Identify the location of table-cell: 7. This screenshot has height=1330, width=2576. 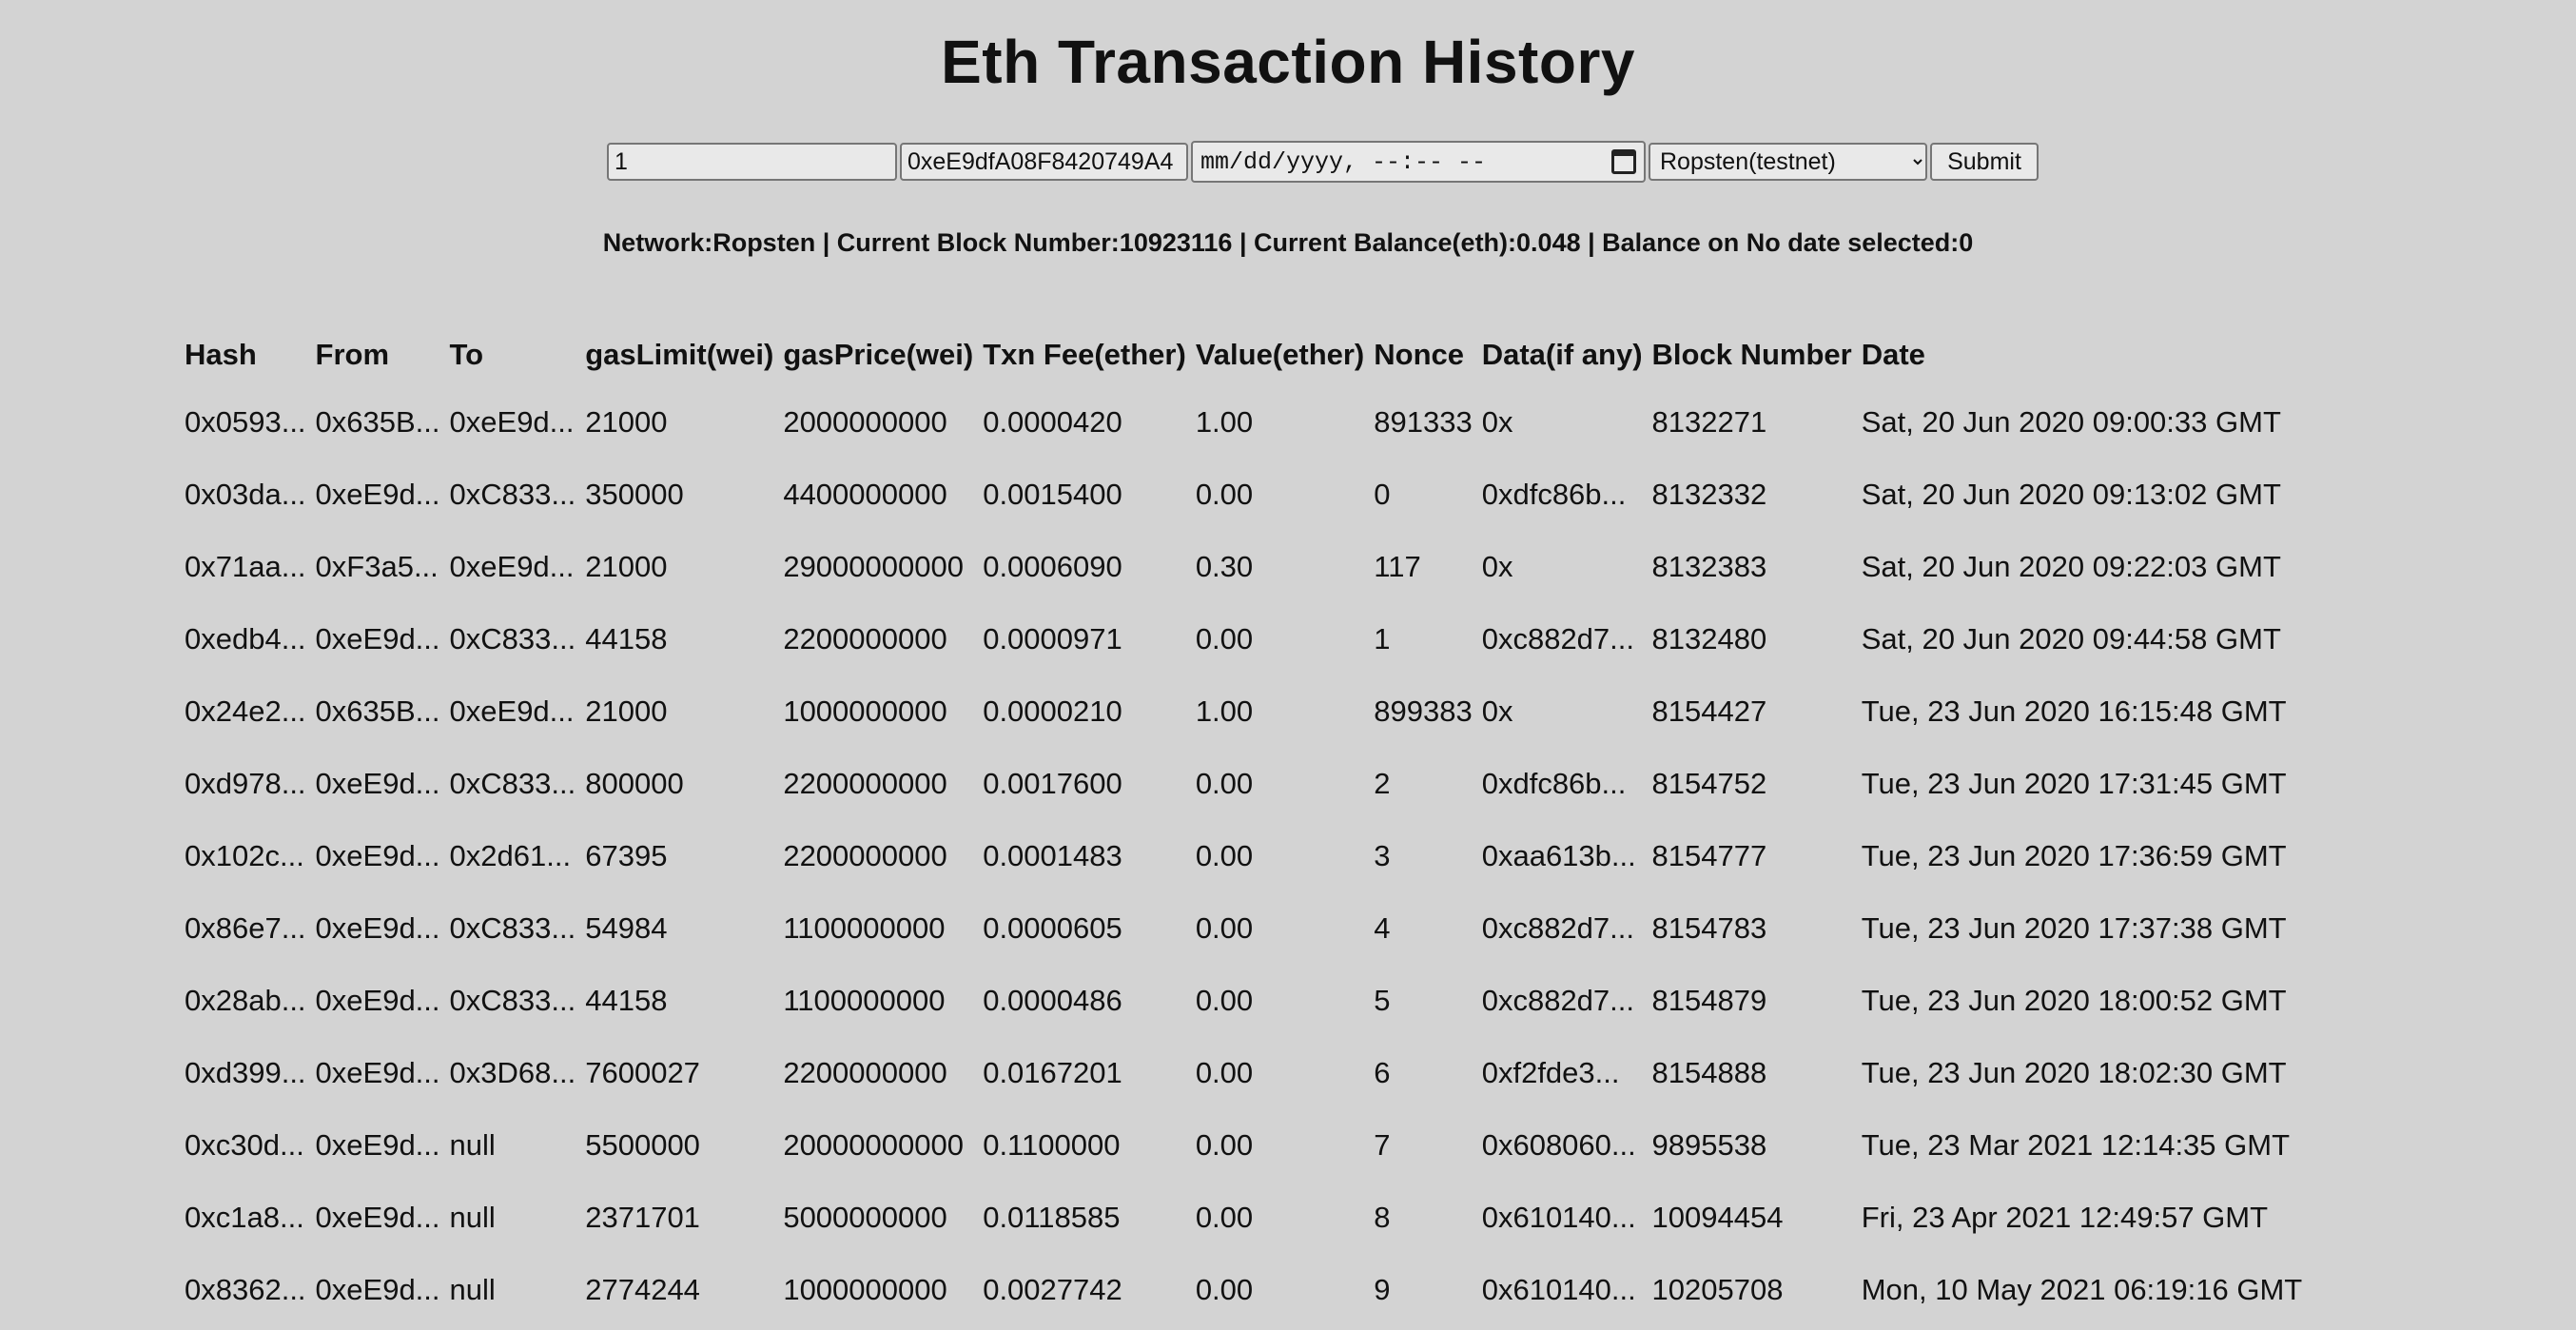
(1383, 1145).